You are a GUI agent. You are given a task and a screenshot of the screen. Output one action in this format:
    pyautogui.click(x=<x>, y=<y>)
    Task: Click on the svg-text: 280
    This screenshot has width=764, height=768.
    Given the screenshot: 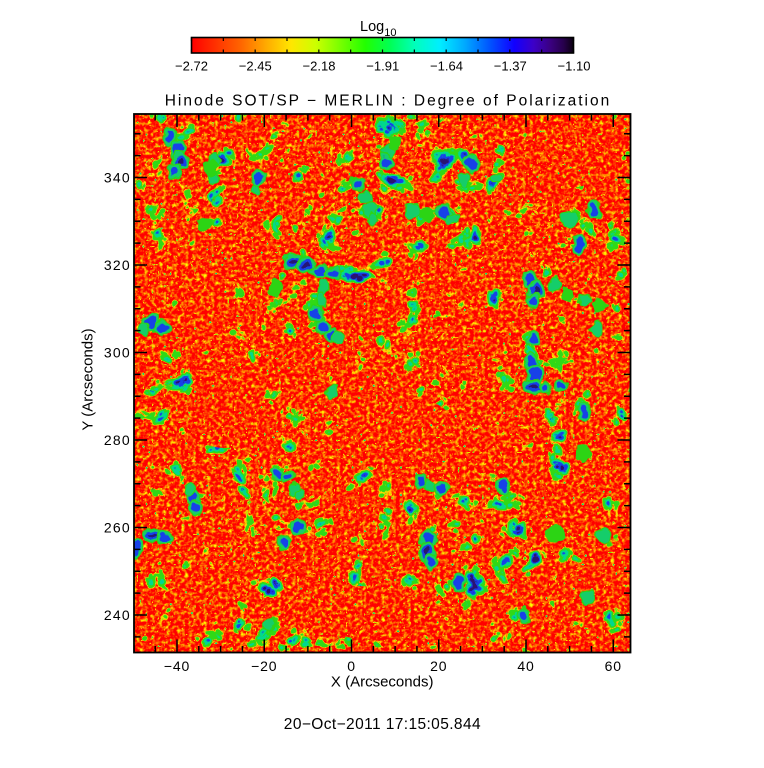 What is the action you would take?
    pyautogui.click(x=117, y=440)
    